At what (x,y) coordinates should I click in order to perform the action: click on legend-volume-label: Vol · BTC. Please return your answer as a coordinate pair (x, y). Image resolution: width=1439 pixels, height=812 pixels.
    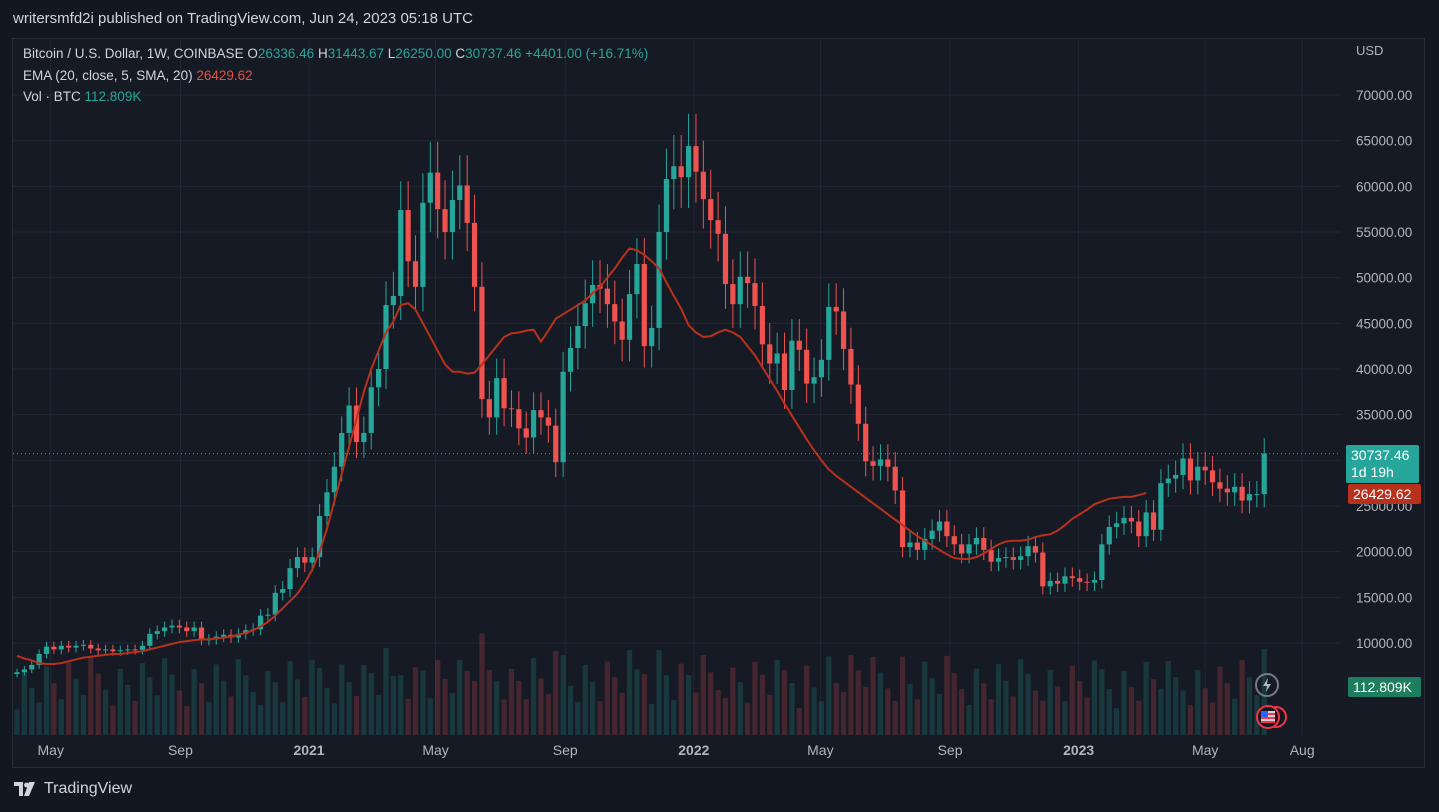
    Looking at the image, I should click on (52, 96).